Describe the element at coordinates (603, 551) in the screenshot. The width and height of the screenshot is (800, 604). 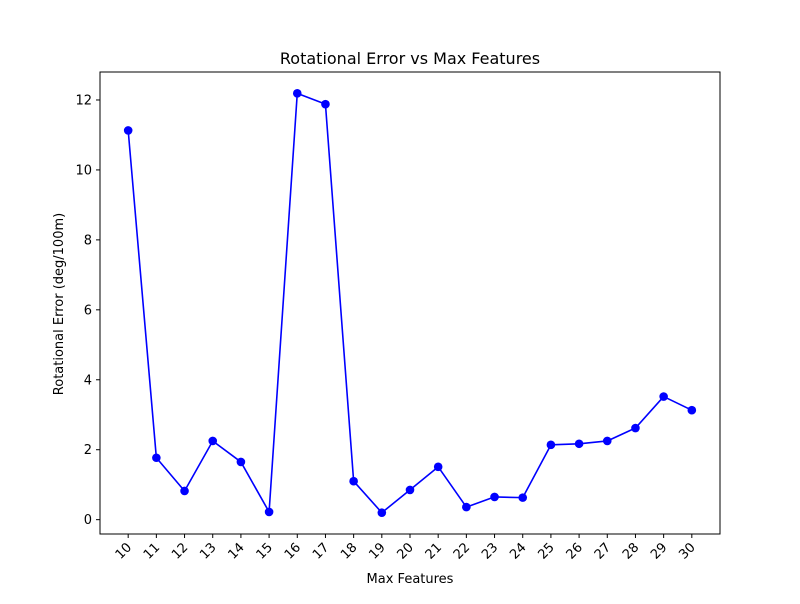
I see `x-tick-label-27: 27` at that location.